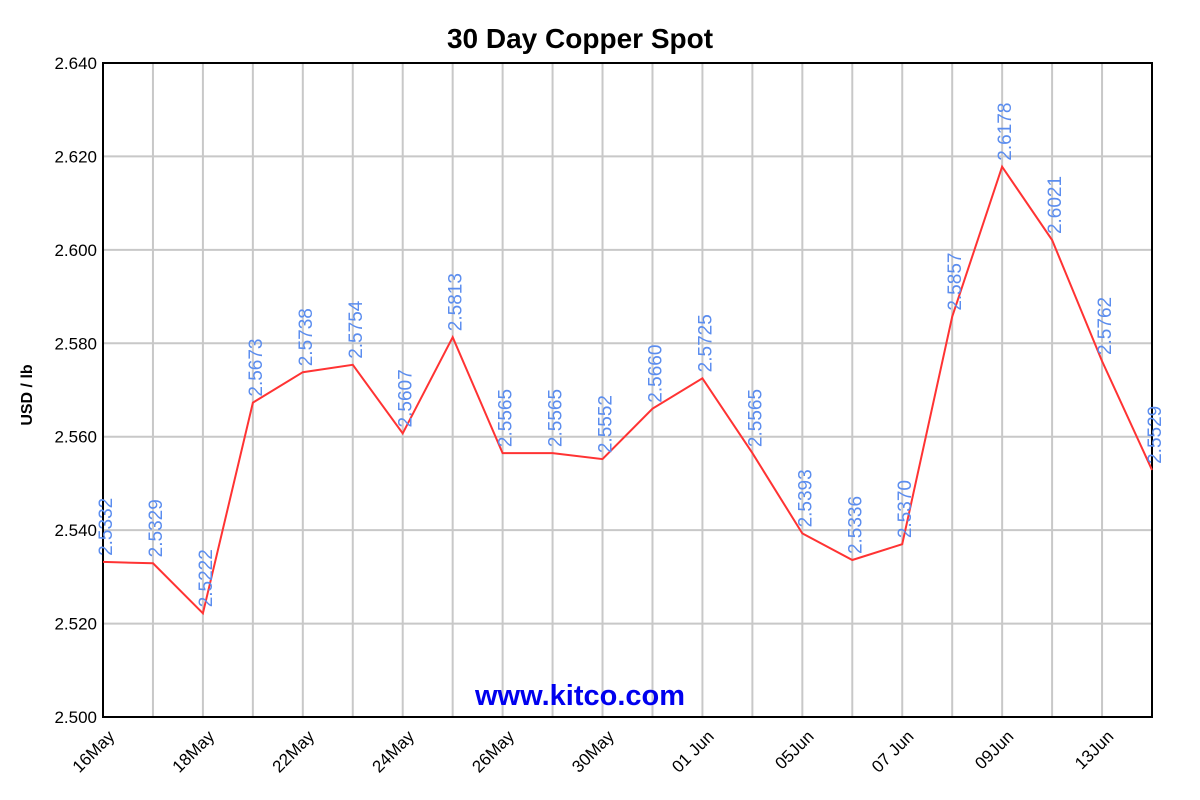 Image resolution: width=1200 pixels, height=800 pixels. Describe the element at coordinates (1055, 205) in the screenshot. I see `data-label: 2.6021` at that location.